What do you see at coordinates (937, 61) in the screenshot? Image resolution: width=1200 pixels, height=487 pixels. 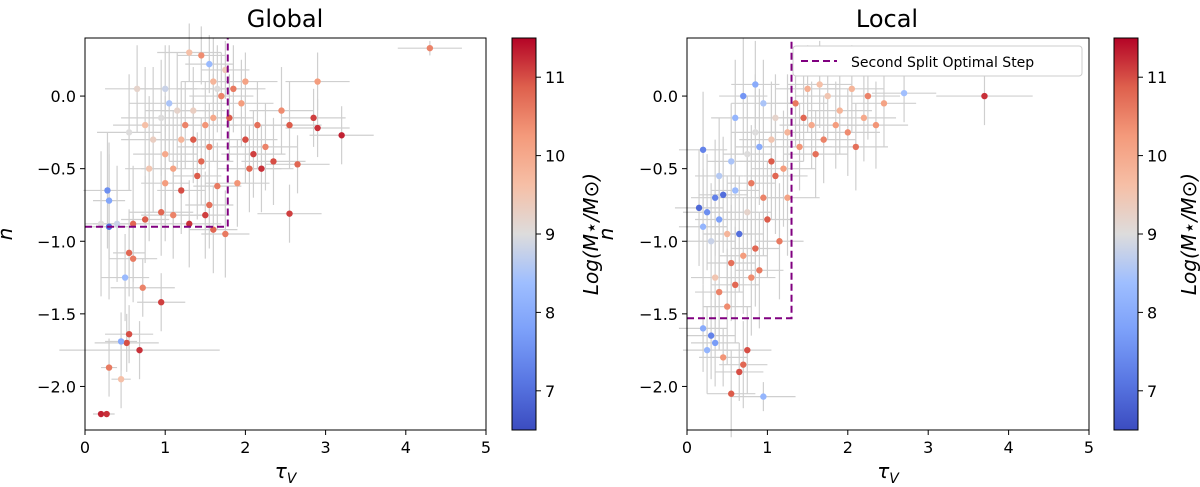 I see `legend: Second Split Optimal Step` at bounding box center [937, 61].